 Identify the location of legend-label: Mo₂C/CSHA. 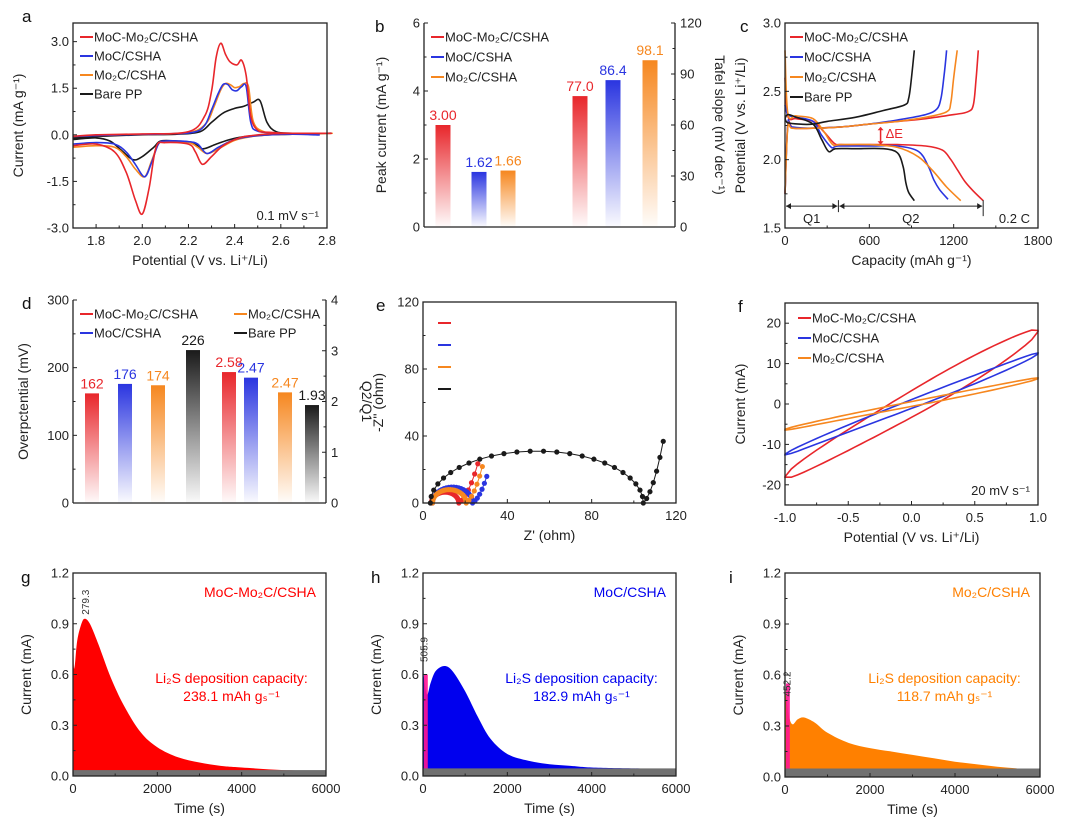
(284, 314).